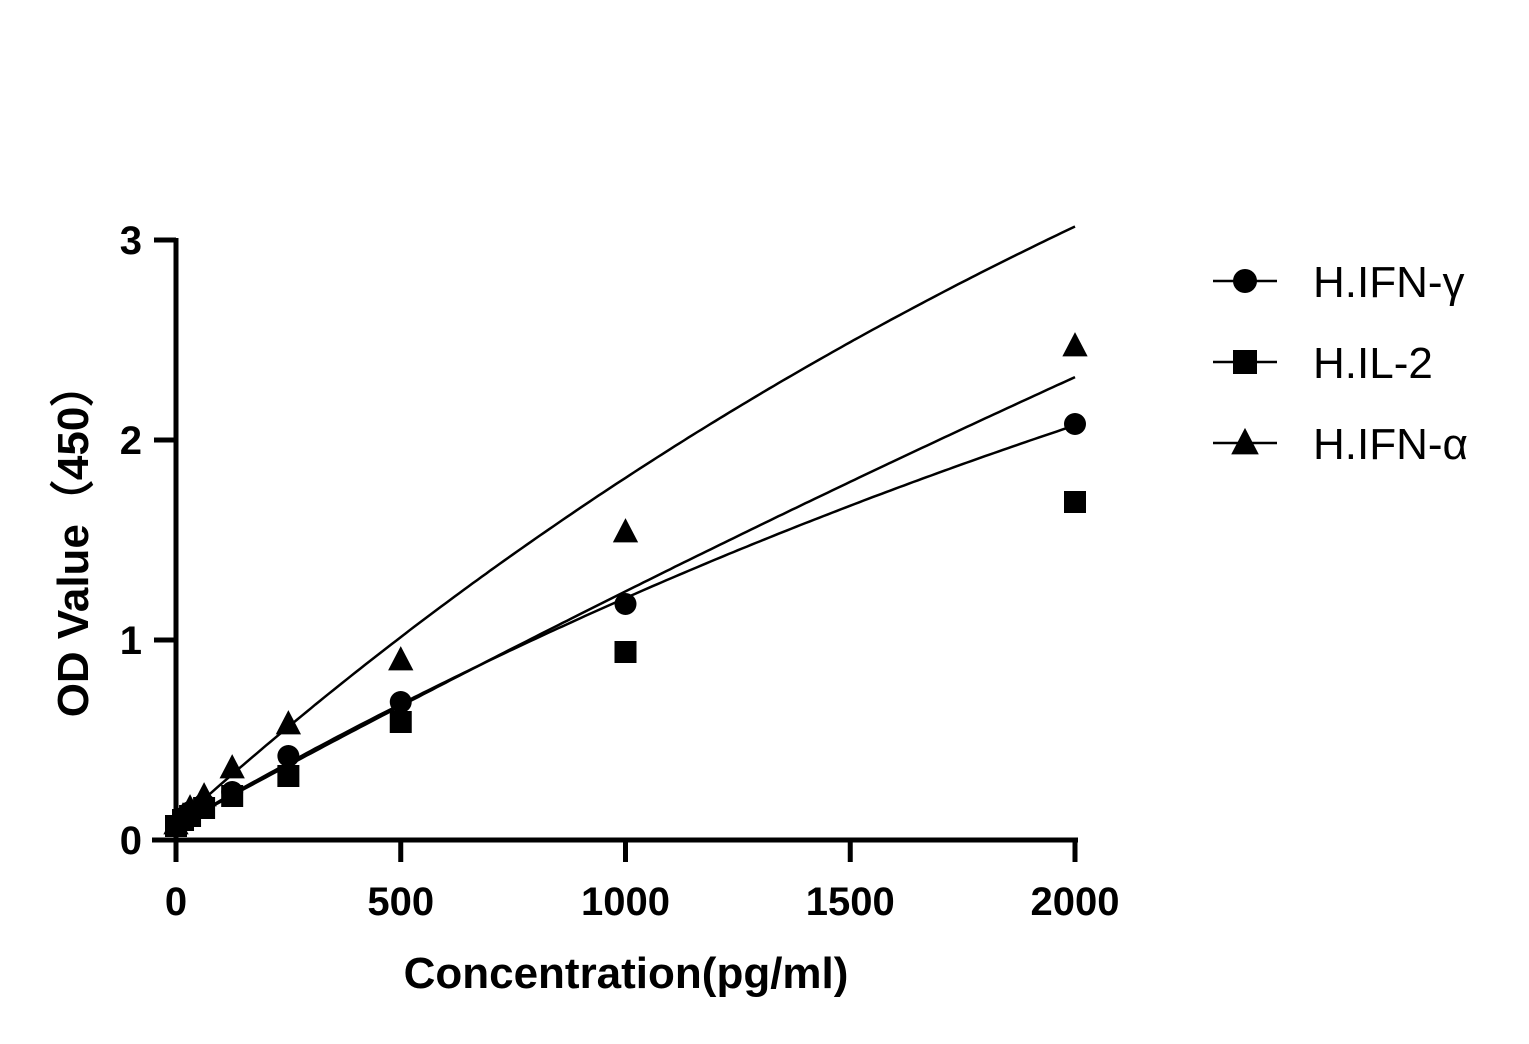 The height and width of the screenshot is (1044, 1529). What do you see at coordinates (400, 902) in the screenshot?
I see `x-tick-label-1: 500` at bounding box center [400, 902].